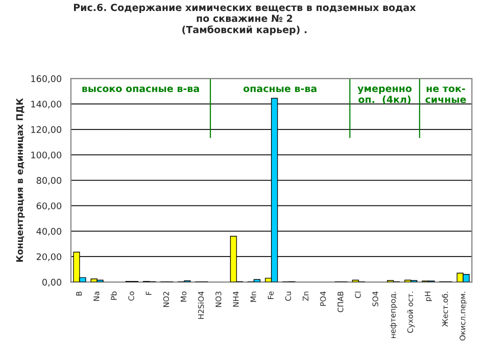 Image resolution: width=489 pixels, height=357 pixels. Describe the element at coordinates (385, 95) in the screenshot. I see `annotation: умеренно оп. (4кл)` at that location.